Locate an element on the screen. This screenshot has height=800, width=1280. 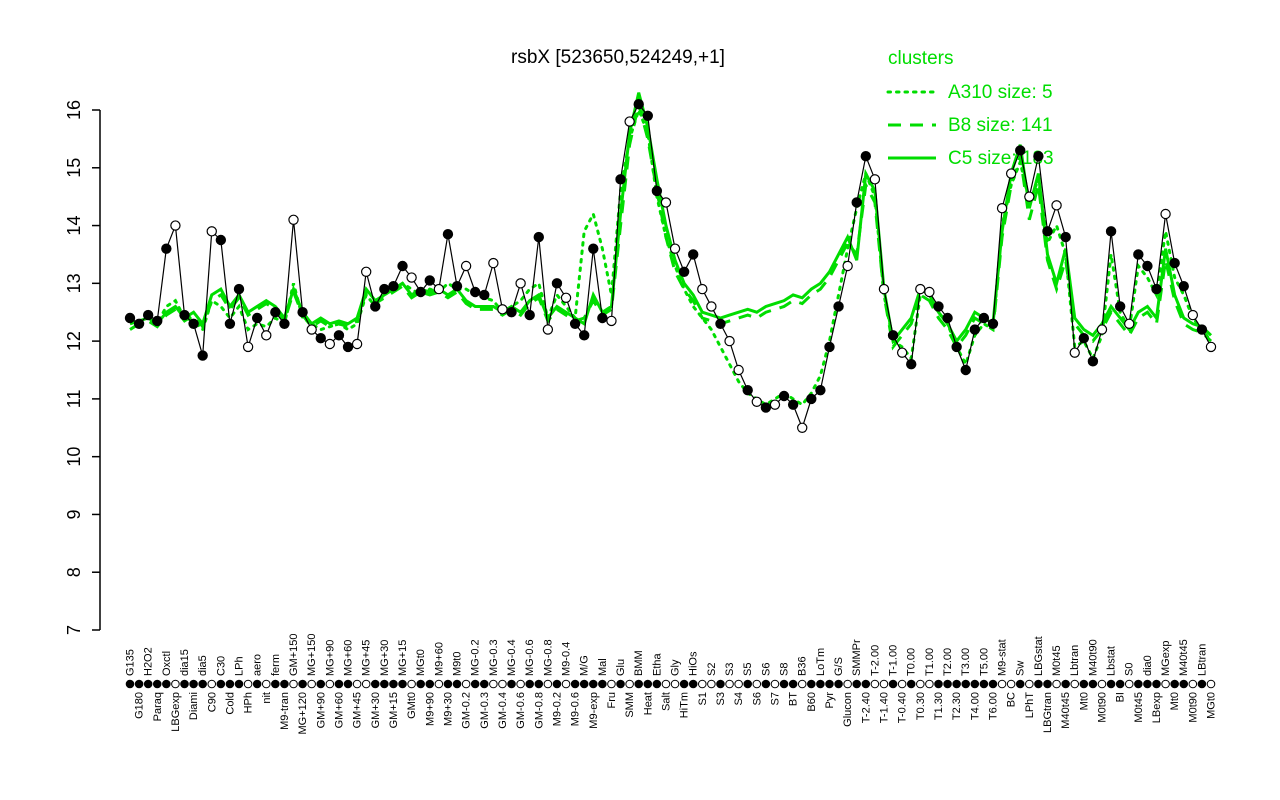
x-tick-label: S4 is located at coordinates (739, 698).